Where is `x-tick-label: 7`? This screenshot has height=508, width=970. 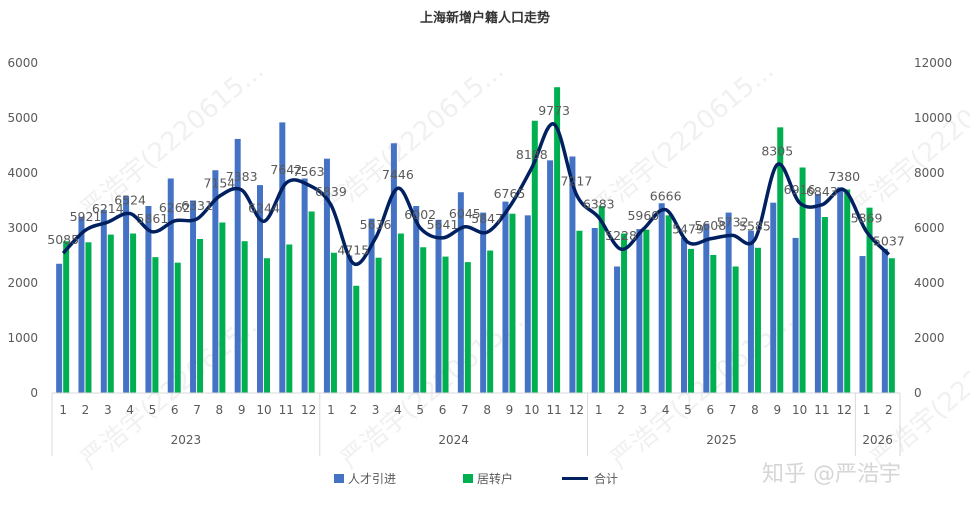
x-tick-label: 7 is located at coordinates (465, 410).